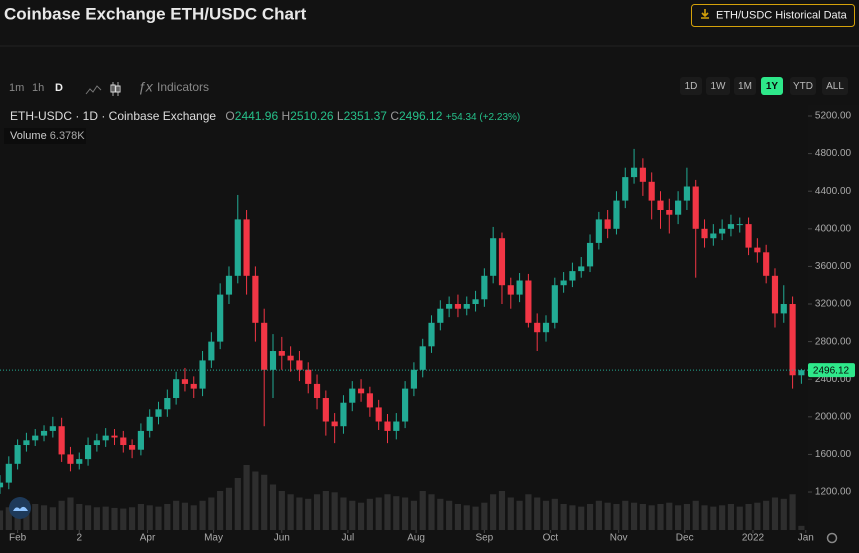  What do you see at coordinates (93, 90) in the screenshot?
I see `chart-type-icon` at bounding box center [93, 90].